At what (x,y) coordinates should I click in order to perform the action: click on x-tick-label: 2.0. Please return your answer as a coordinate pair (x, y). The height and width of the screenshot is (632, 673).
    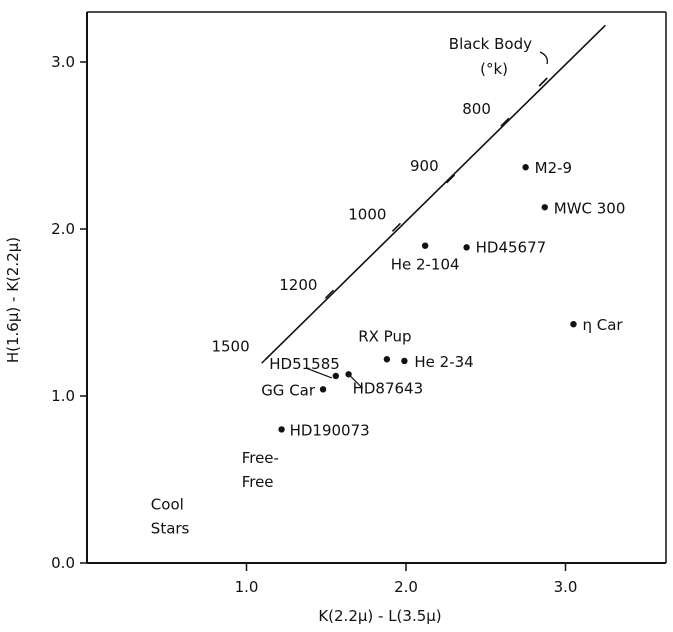
    Looking at the image, I should click on (406, 587).